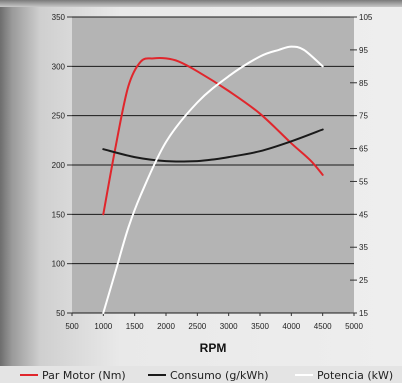 This screenshot has width=402, height=383. What do you see at coordinates (229, 326) in the screenshot?
I see `tick-label-x: 3000` at bounding box center [229, 326].